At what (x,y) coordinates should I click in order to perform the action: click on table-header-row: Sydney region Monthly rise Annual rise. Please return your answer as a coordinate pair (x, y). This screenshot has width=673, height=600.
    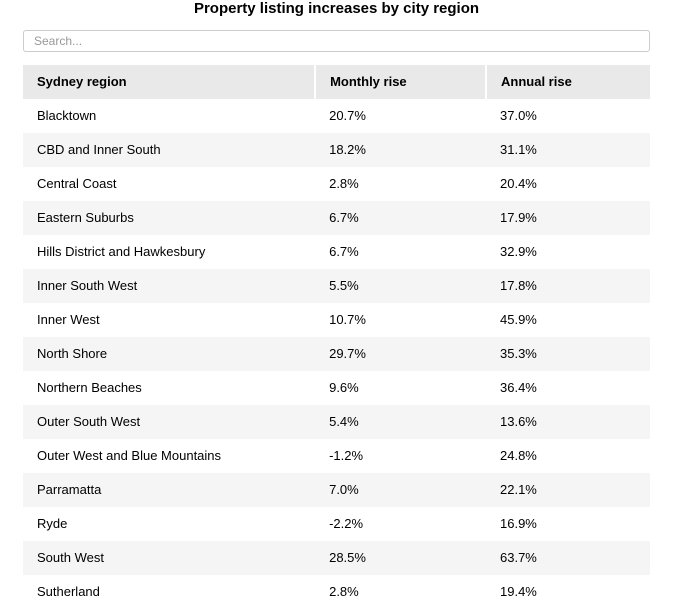
    Looking at the image, I should click on (336, 82).